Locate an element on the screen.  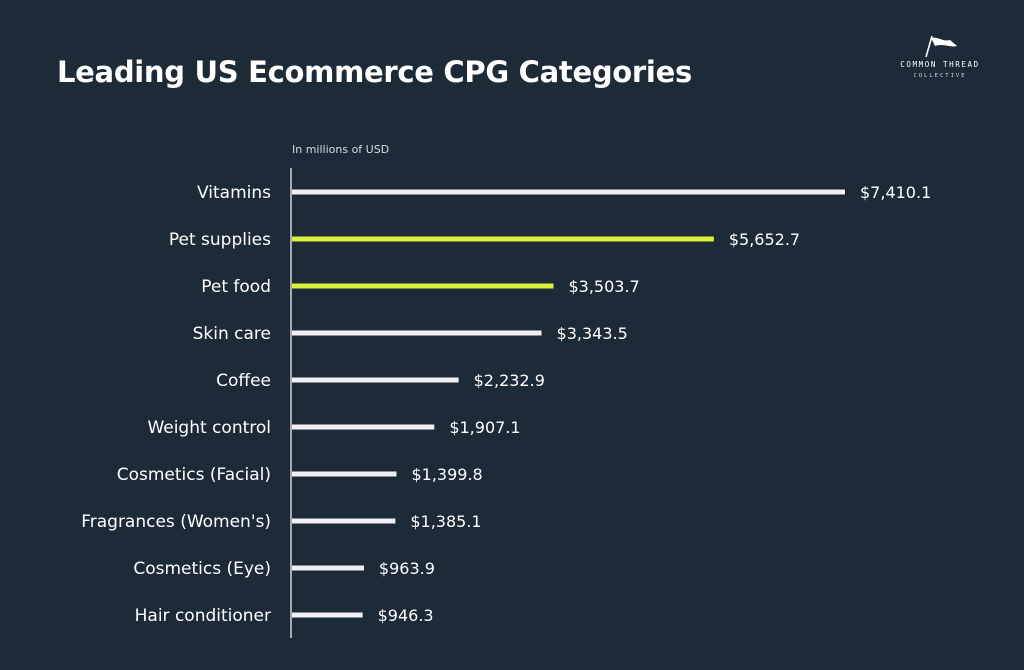
category-label-vitamins: Vitamins is located at coordinates (234, 193).